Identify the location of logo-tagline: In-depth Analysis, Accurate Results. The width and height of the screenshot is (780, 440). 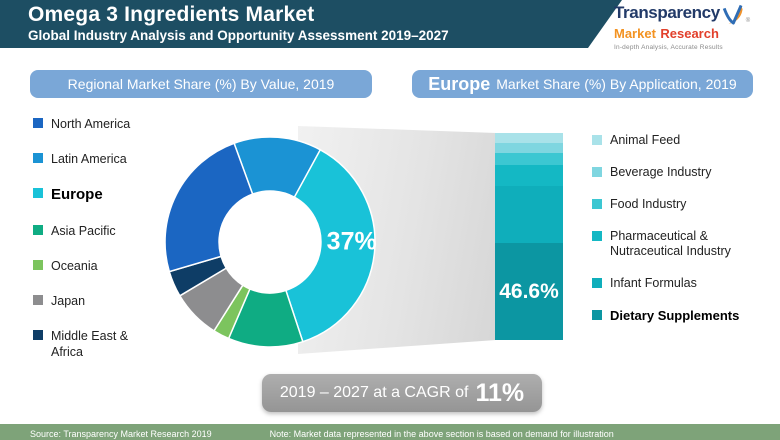
(668, 47).